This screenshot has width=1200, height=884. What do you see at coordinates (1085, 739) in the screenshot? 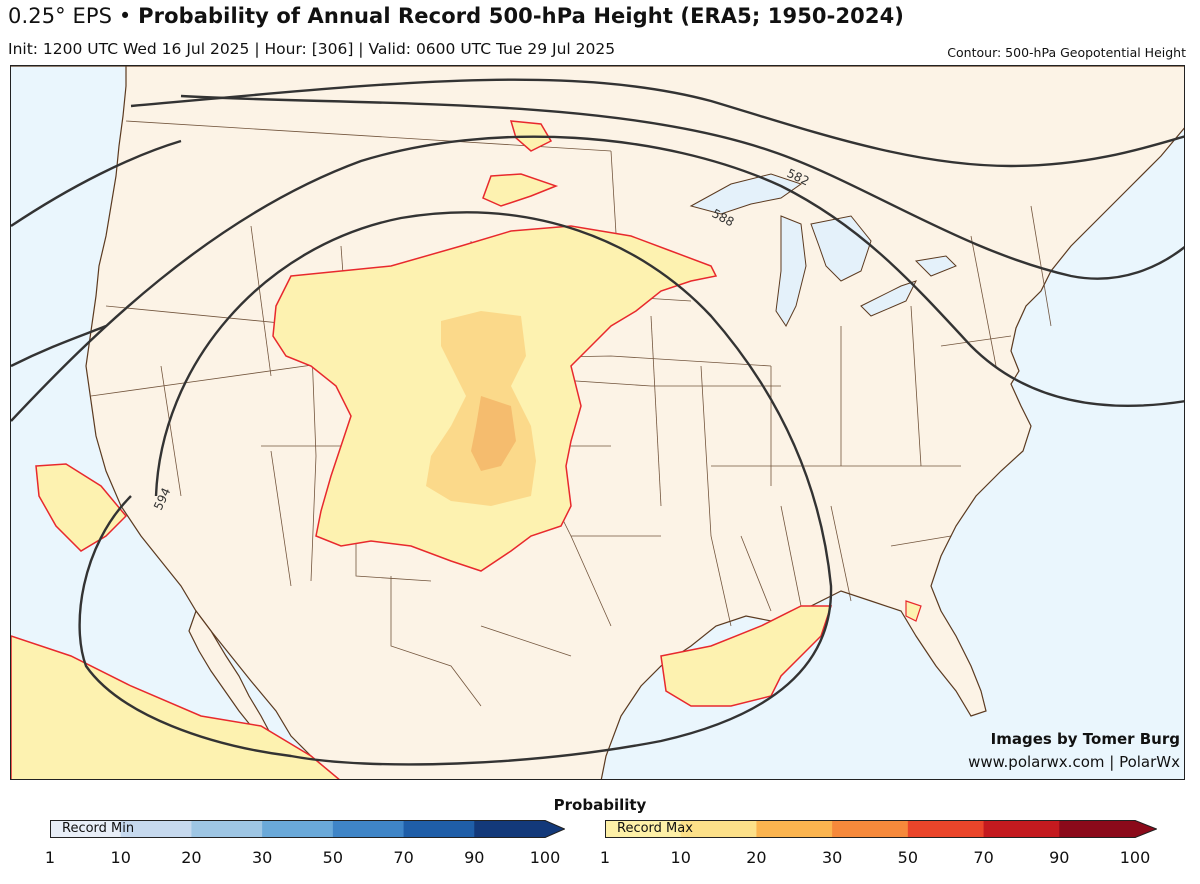
I see `credit-author: Images by Tomer Burg` at bounding box center [1085, 739].